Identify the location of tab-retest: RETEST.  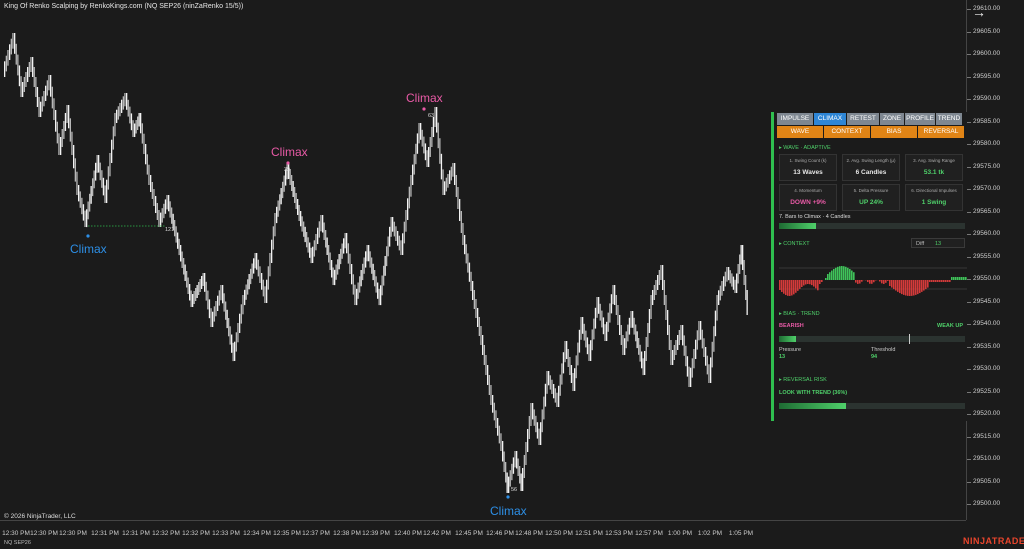
(863, 119).